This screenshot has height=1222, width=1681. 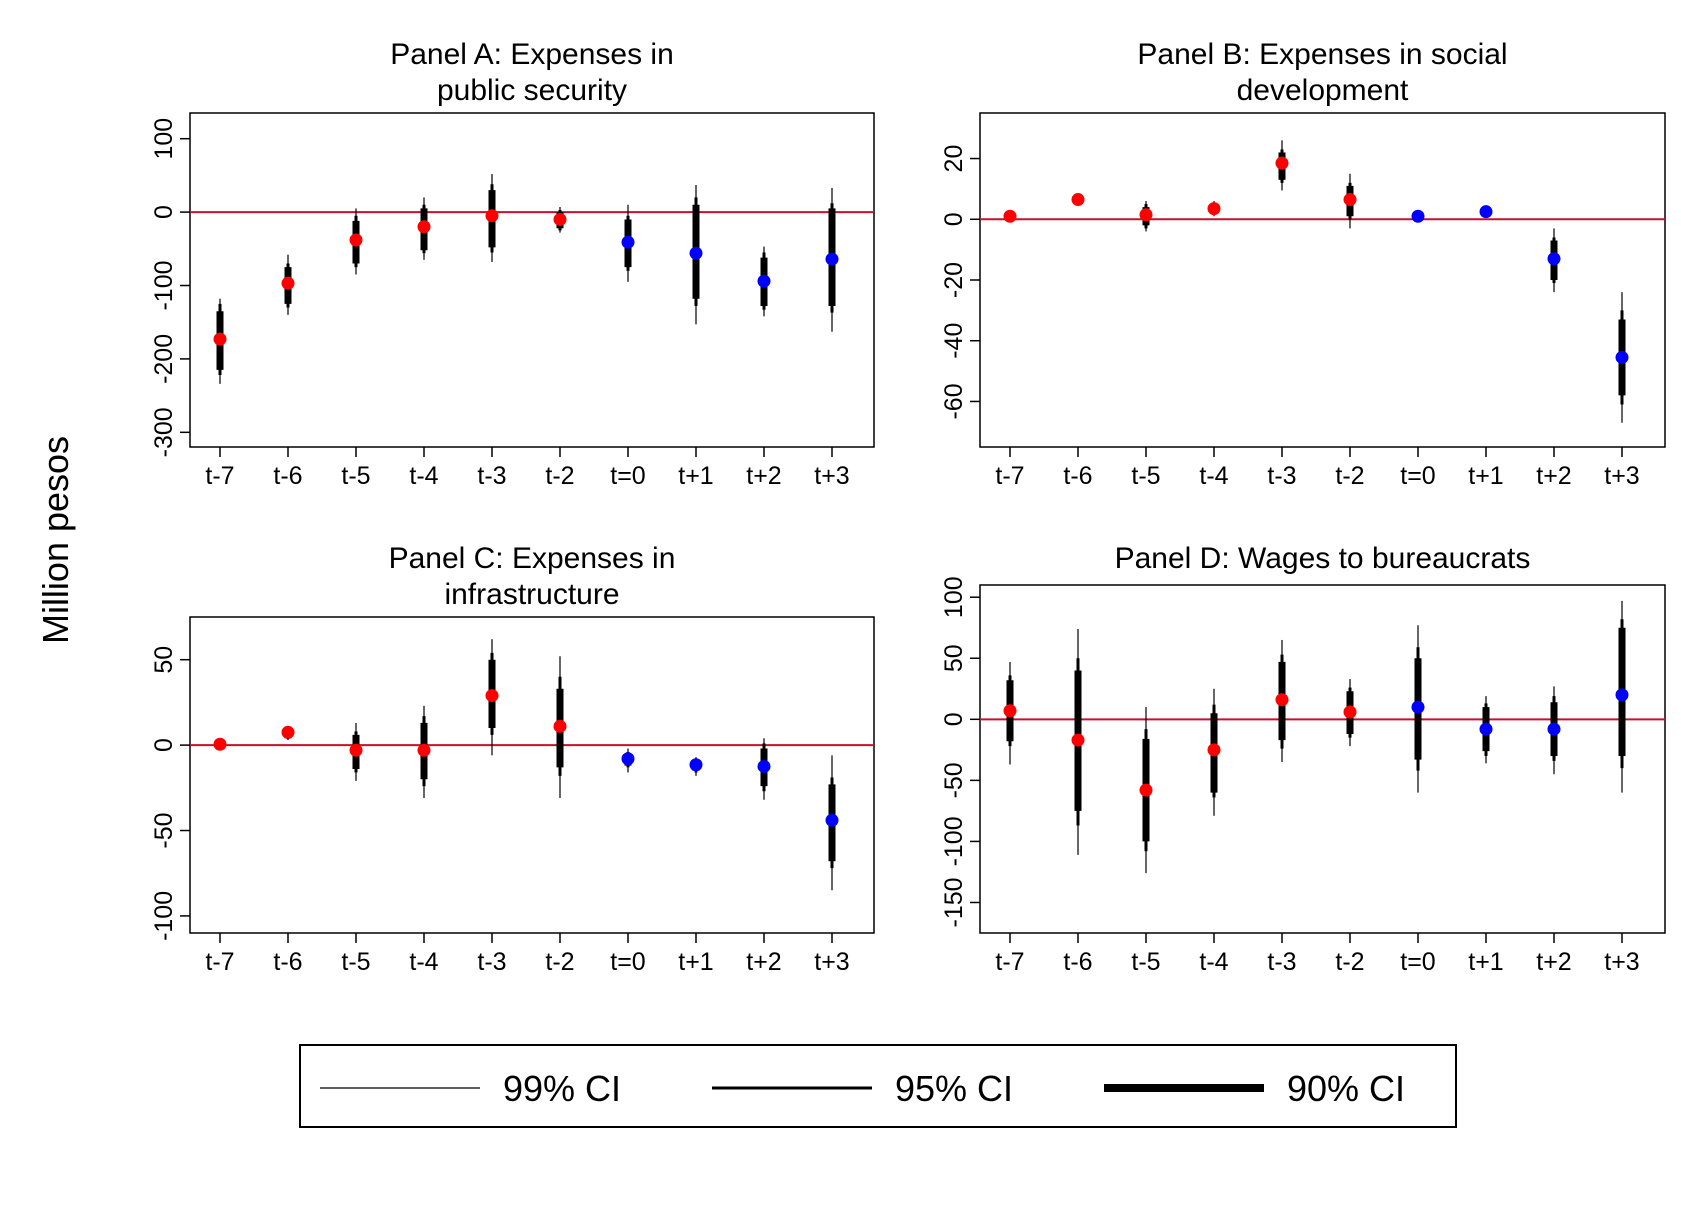 What do you see at coordinates (164, 916) in the screenshot?
I see `y-tick-label: -100` at bounding box center [164, 916].